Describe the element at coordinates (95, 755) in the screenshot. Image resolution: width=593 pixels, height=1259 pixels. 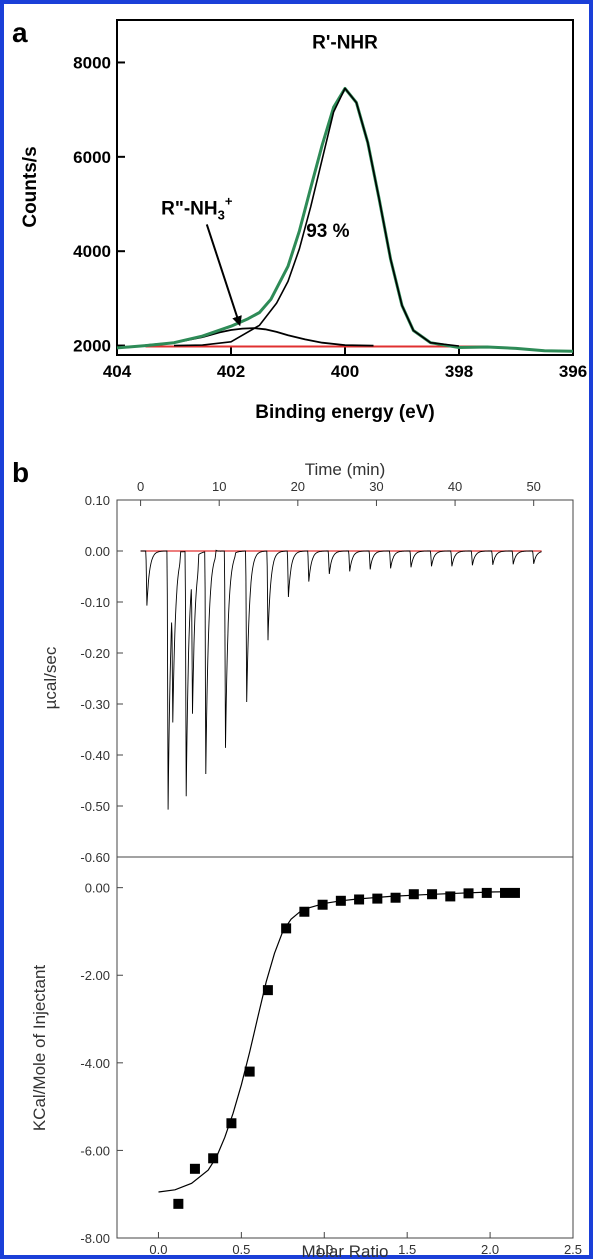
I see `y-tick-label: -0.40` at that location.